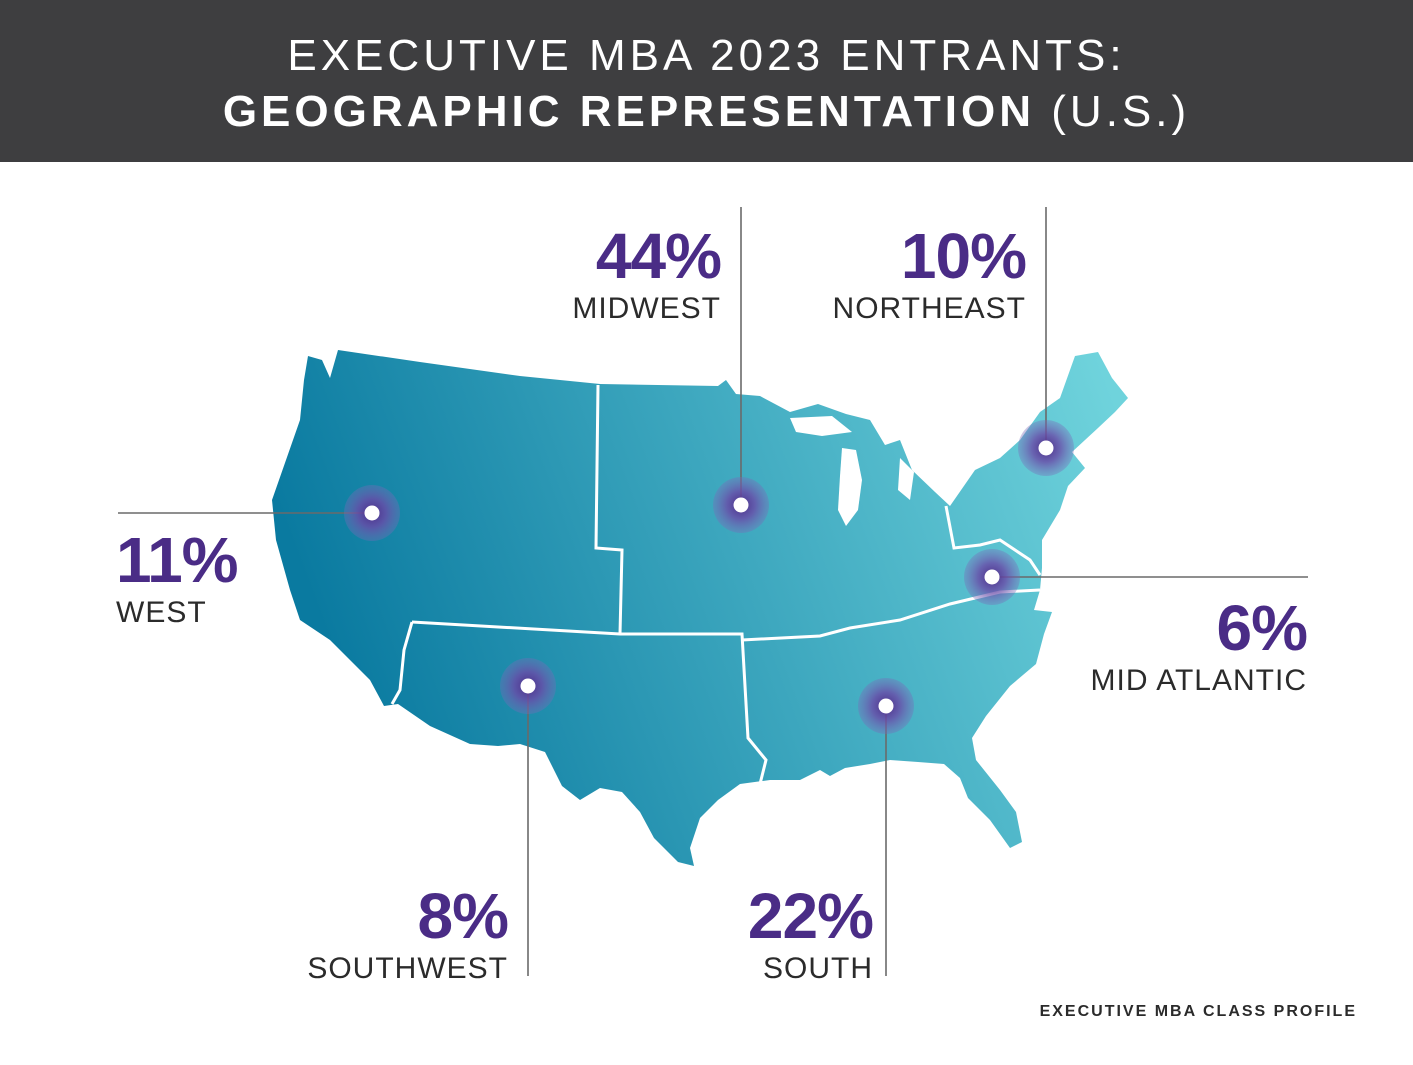 The width and height of the screenshot is (1413, 1065). I want to click on pin-northeast, so click(1046, 448).